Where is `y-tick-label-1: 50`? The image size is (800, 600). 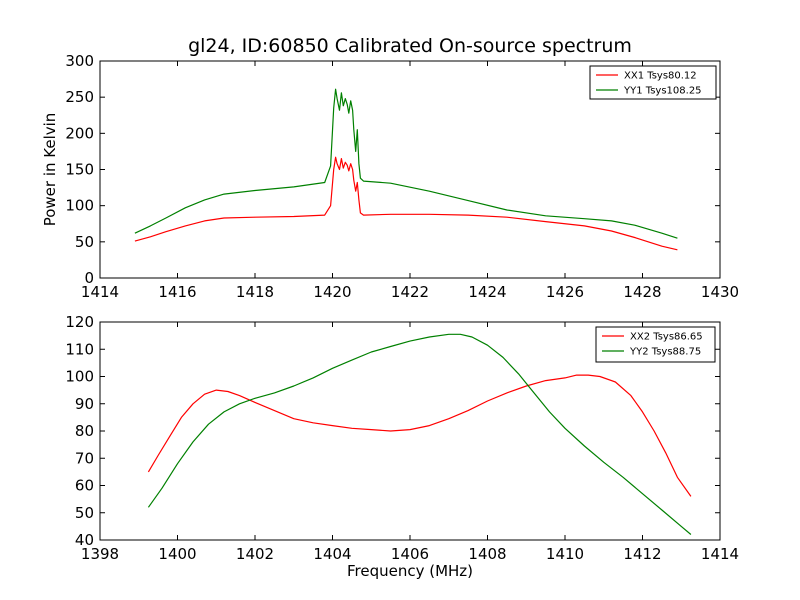 y-tick-label-1: 50 is located at coordinates (84, 242).